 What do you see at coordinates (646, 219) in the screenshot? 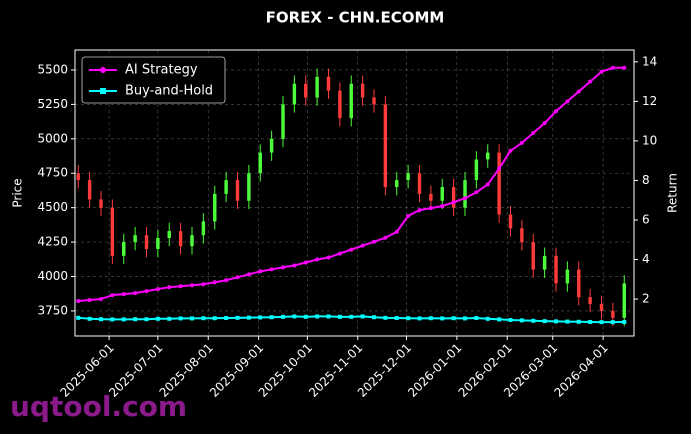
I see `y2-tick-label: 6` at bounding box center [646, 219].